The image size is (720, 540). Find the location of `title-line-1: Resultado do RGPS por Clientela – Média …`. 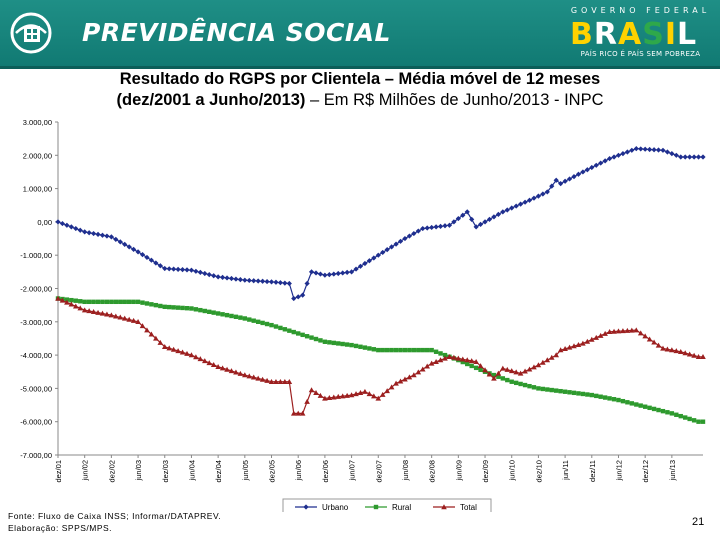

title-line-1: Resultado do RGPS por Clientela – Média … is located at coordinates (360, 79).